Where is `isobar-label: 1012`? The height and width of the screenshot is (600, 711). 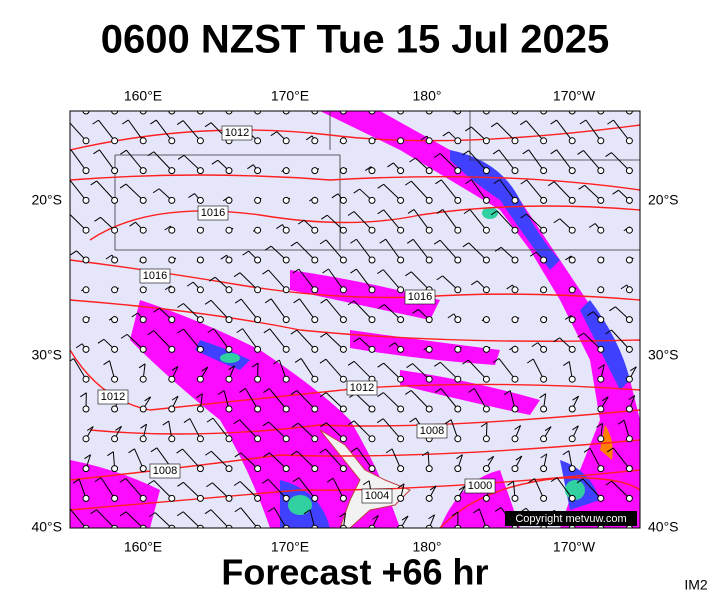
isobar-label: 1012 is located at coordinates (362, 388).